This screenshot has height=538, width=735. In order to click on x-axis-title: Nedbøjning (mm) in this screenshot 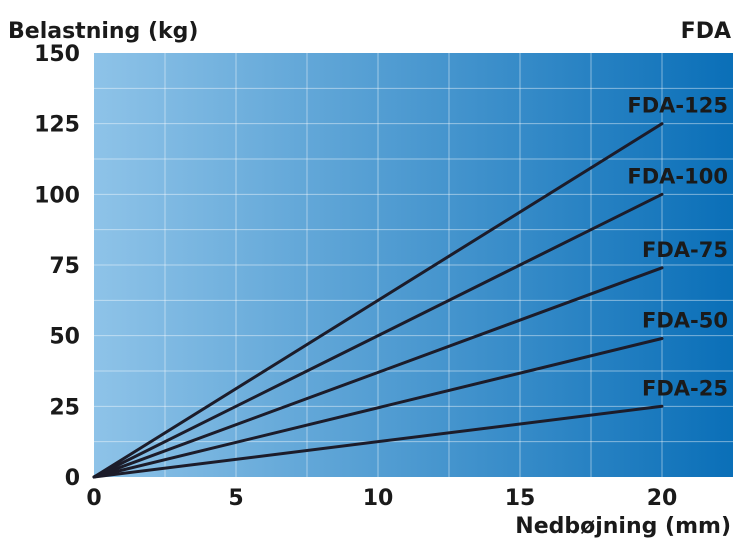, I will do `click(623, 526)`.